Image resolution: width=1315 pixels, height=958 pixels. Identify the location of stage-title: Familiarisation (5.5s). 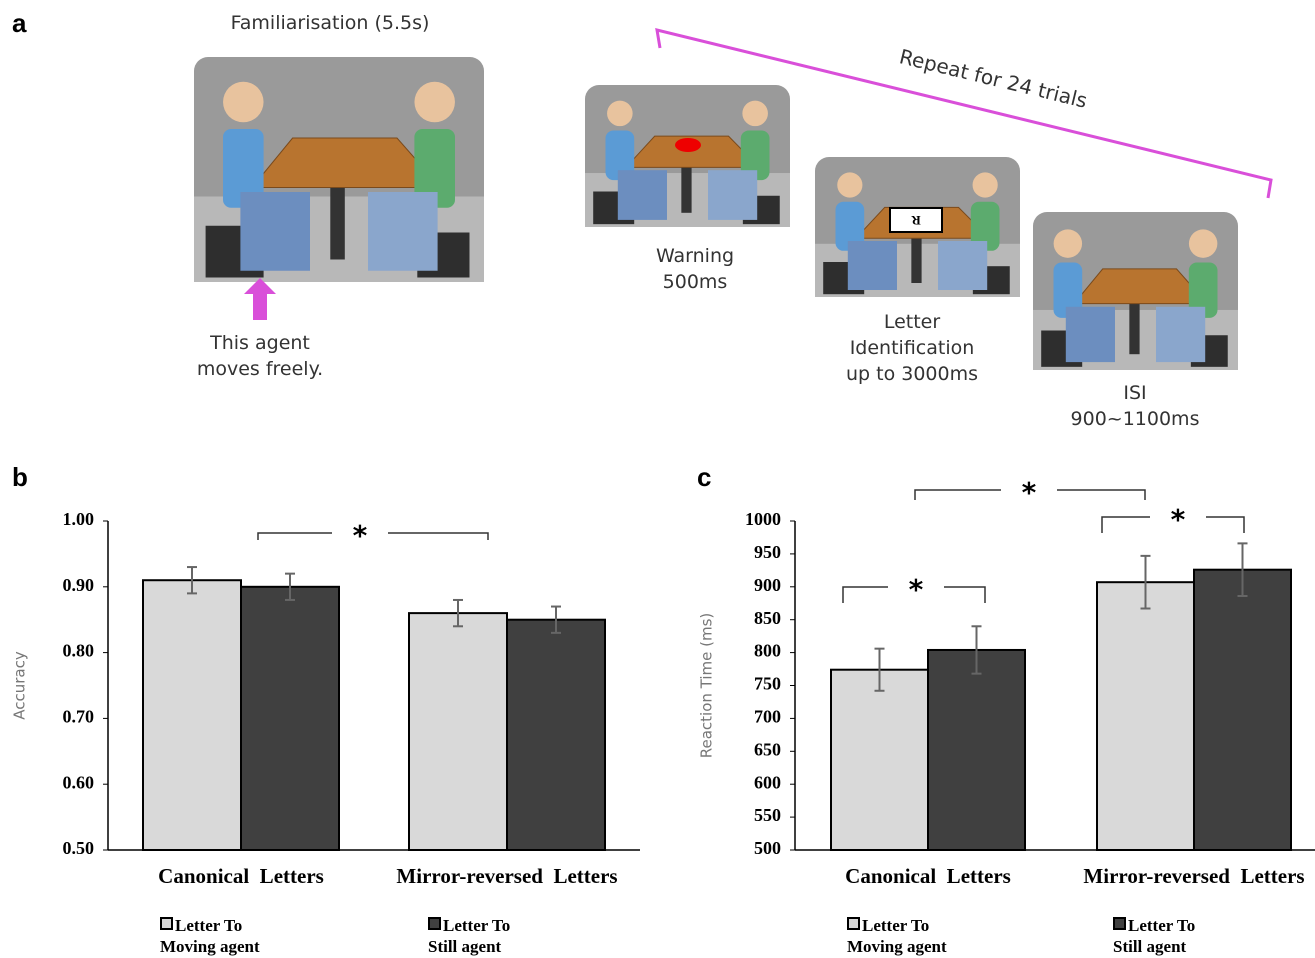
(330, 23).